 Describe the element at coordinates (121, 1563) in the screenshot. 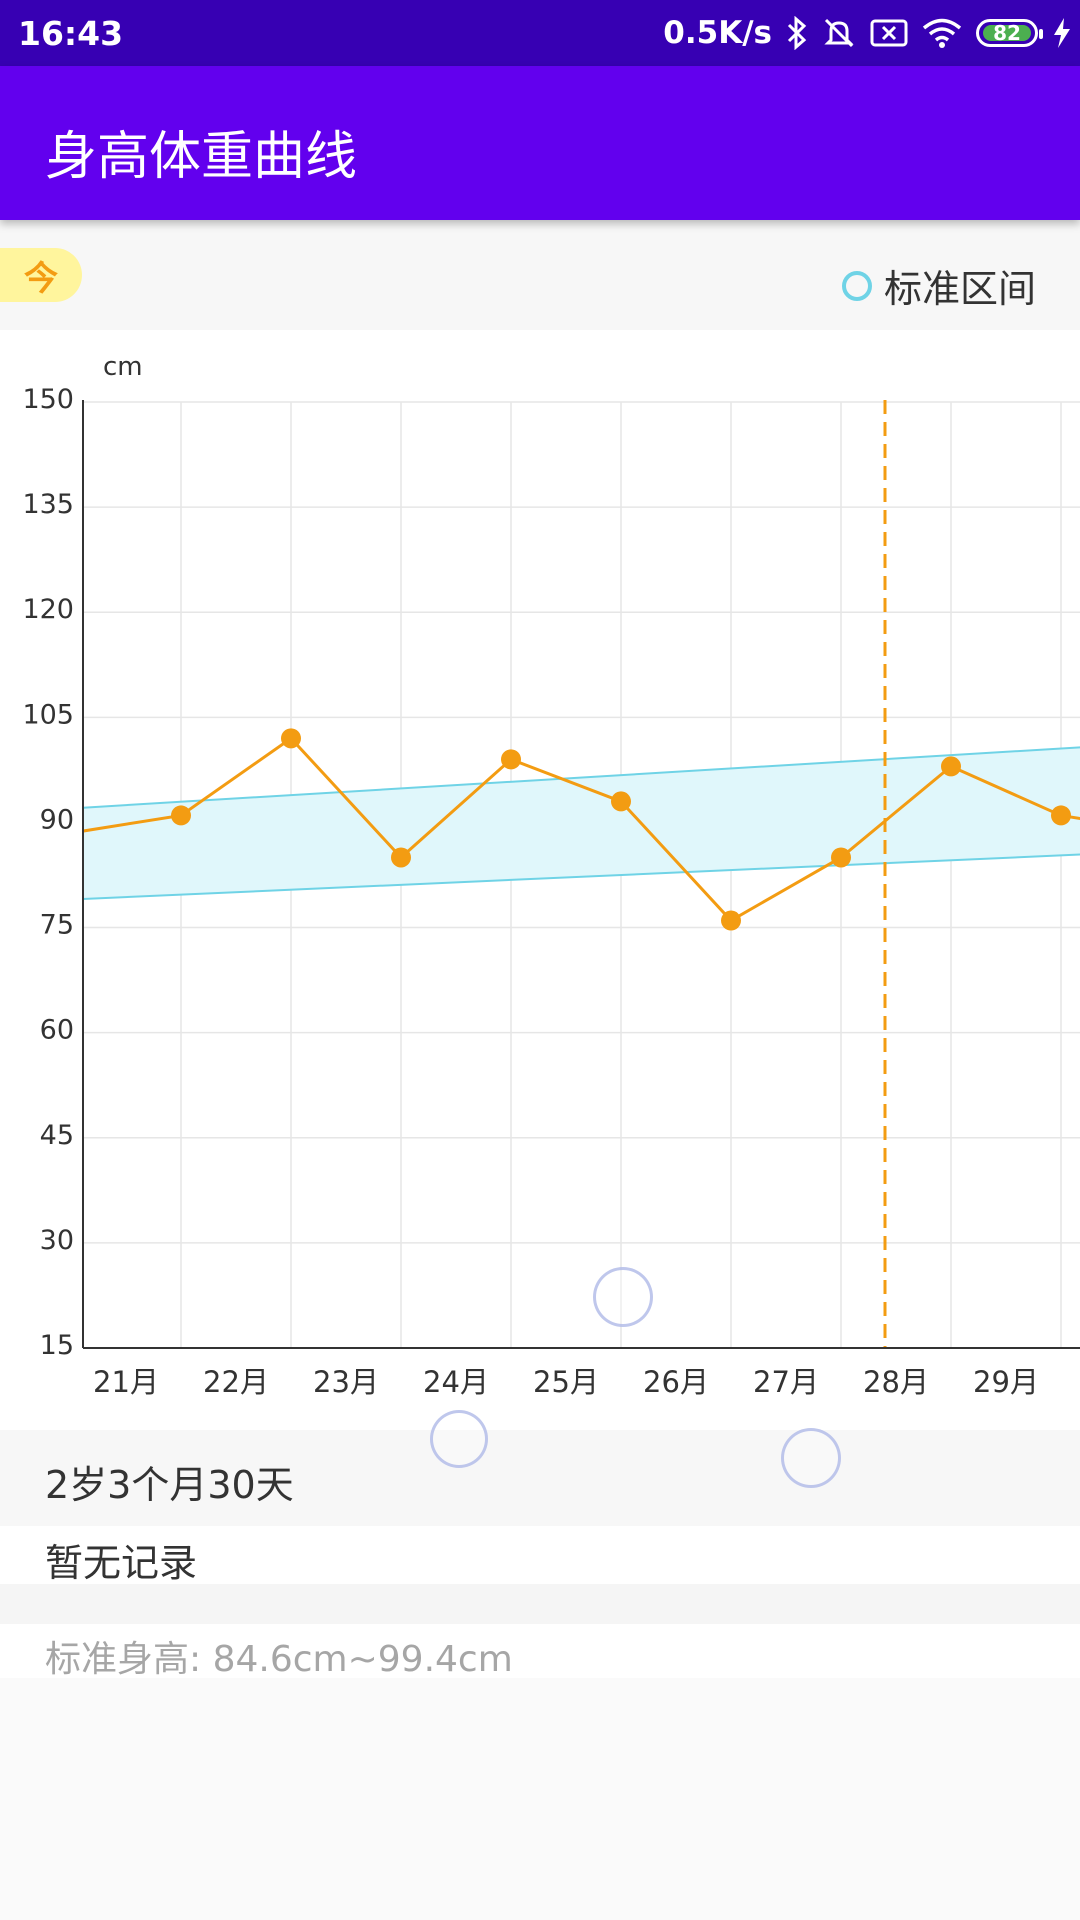

I see `record-text: 暂无记录` at that location.